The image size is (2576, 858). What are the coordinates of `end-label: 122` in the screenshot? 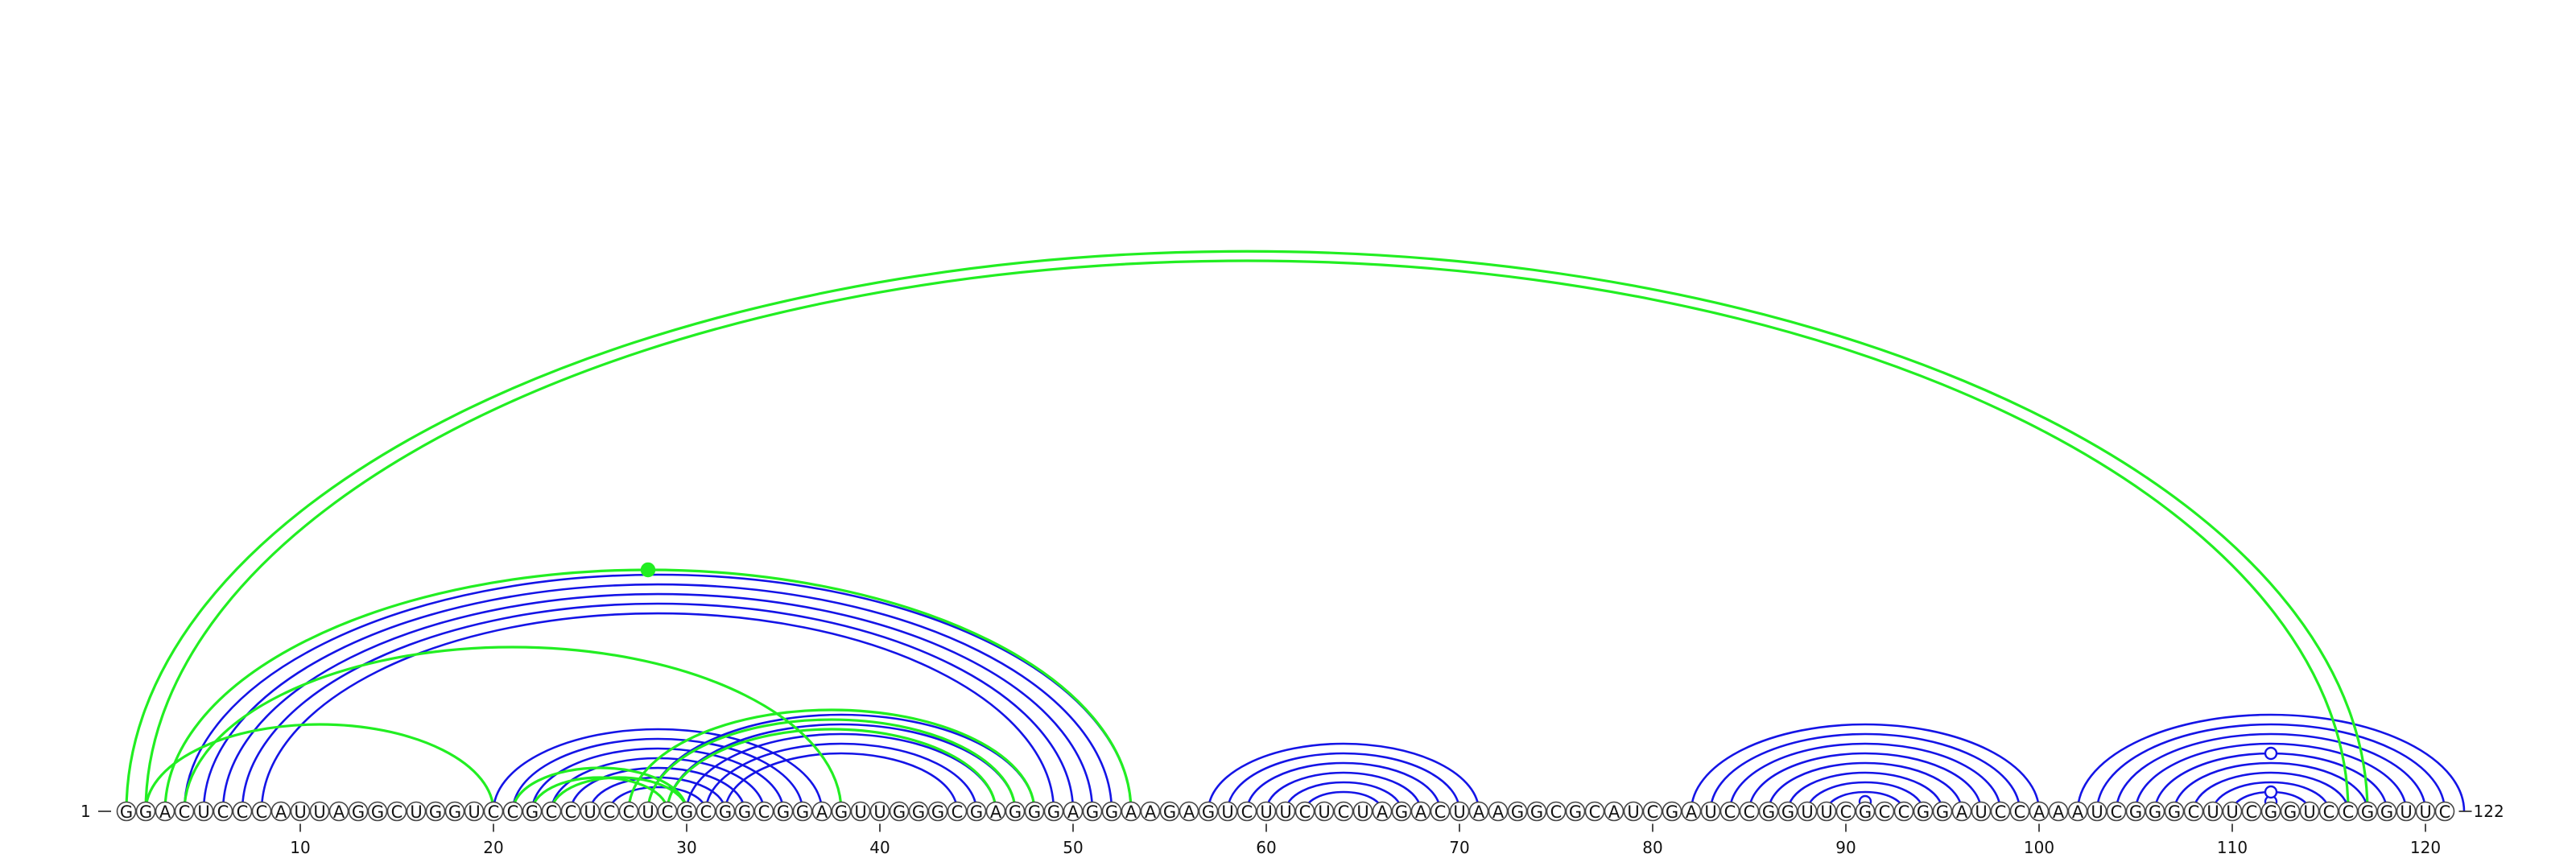 It's located at (2489, 812).